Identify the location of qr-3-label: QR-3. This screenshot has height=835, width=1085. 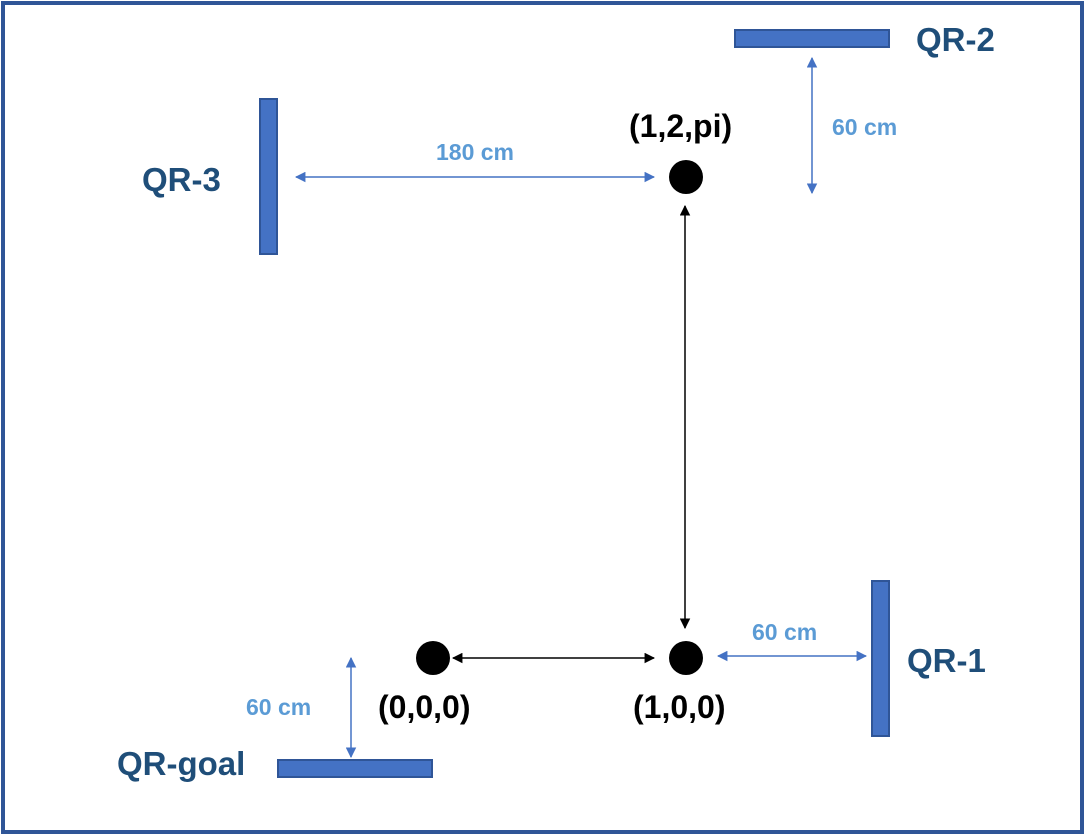
(181, 179).